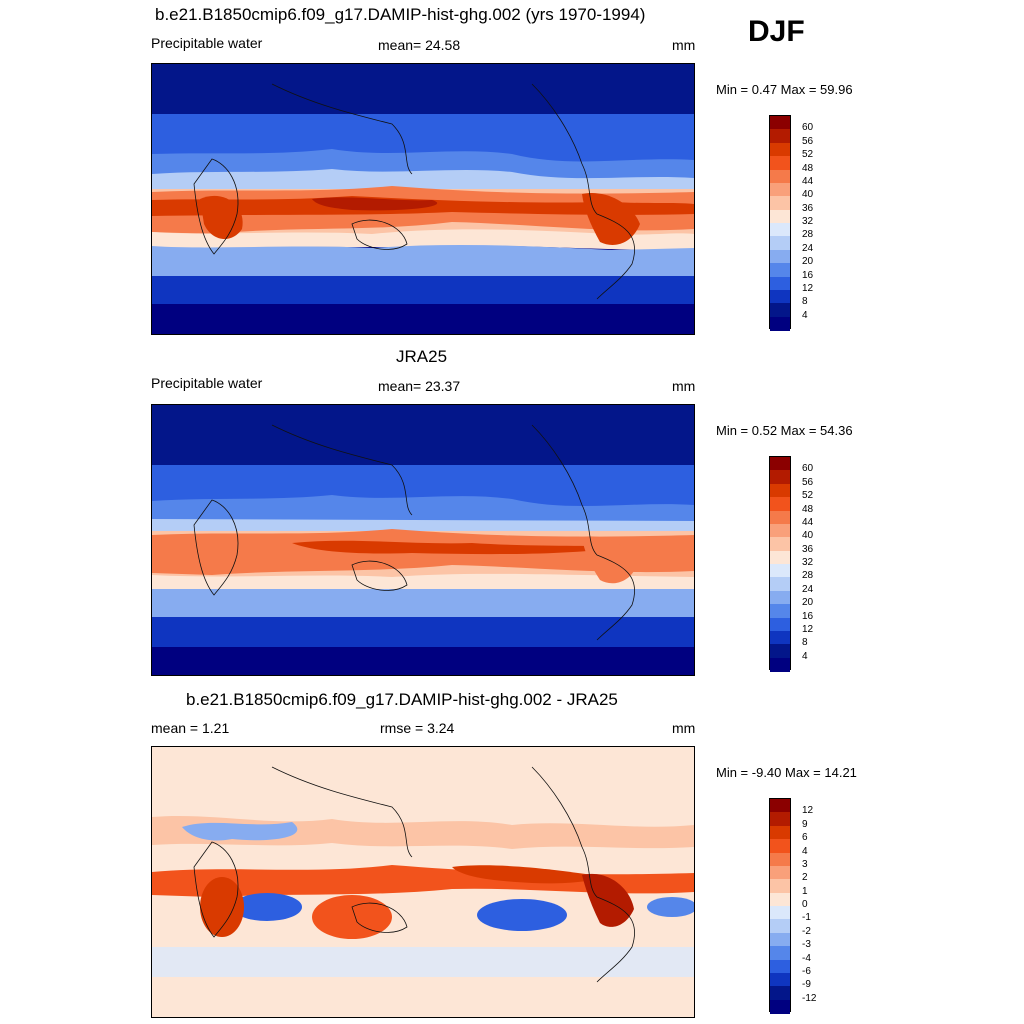 The width and height of the screenshot is (1024, 1024). What do you see at coordinates (222, 907) in the screenshot?
I see `p3-africa-positive` at bounding box center [222, 907].